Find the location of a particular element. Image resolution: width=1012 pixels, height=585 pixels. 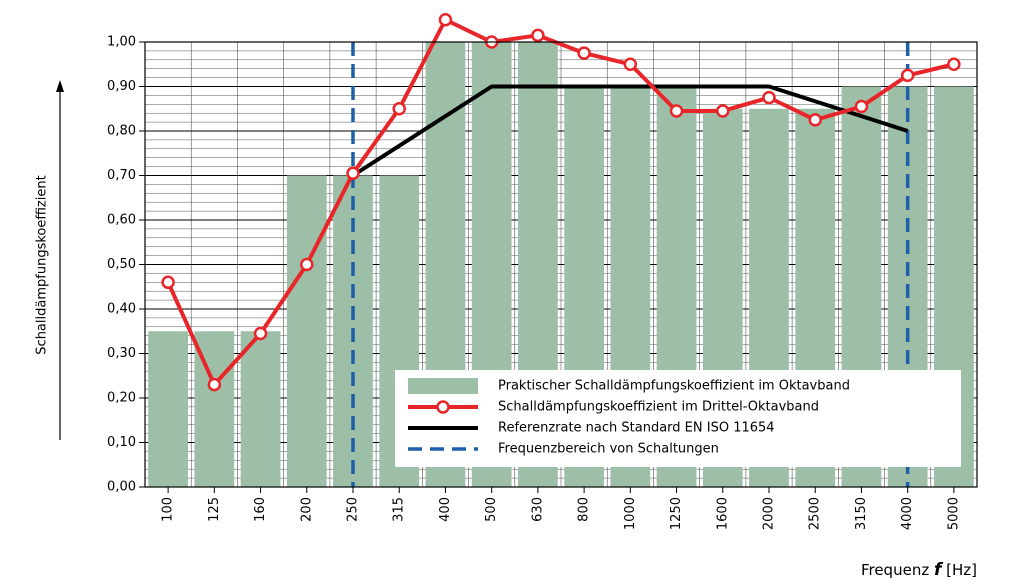

x-tick-label: 1000 is located at coordinates (630, 513).